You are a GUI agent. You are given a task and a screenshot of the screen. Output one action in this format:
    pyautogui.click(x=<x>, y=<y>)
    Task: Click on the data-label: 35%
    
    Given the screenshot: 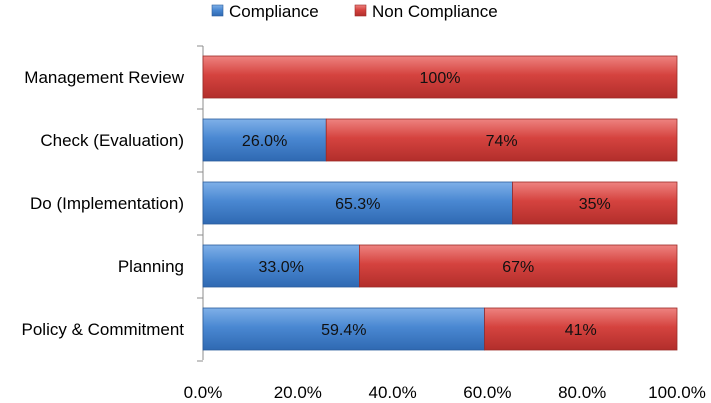 What is the action you would take?
    pyautogui.click(x=595, y=204)
    